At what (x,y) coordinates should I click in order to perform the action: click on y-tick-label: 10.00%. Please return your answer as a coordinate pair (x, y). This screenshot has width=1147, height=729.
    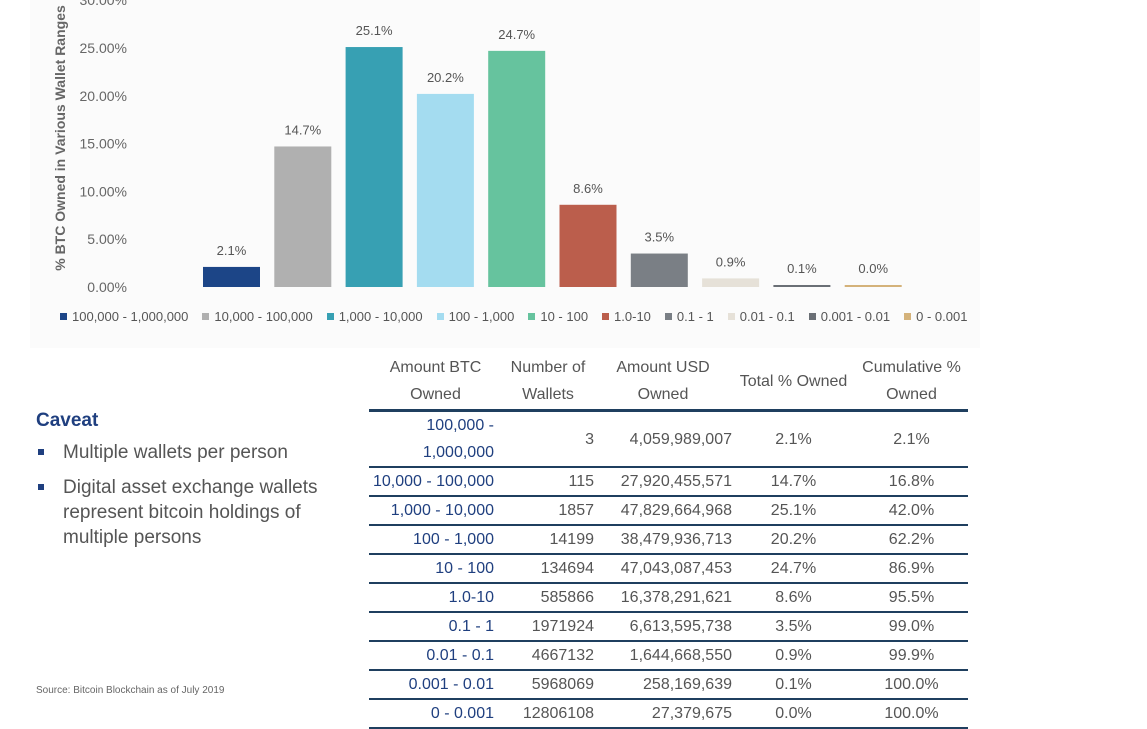
    Looking at the image, I should click on (103, 191).